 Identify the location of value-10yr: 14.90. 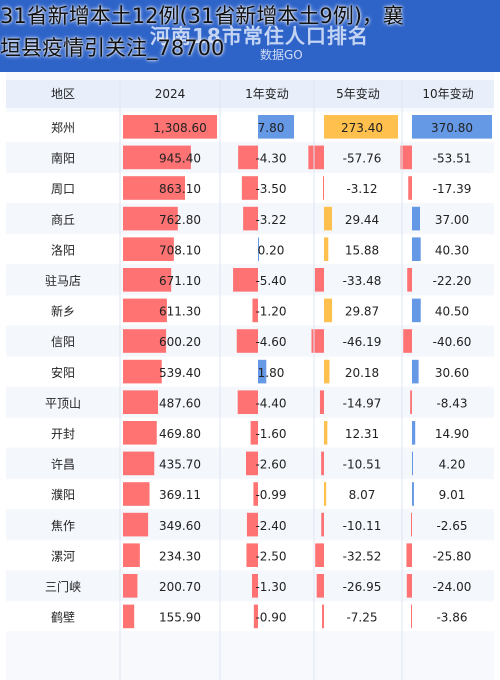
(452, 434).